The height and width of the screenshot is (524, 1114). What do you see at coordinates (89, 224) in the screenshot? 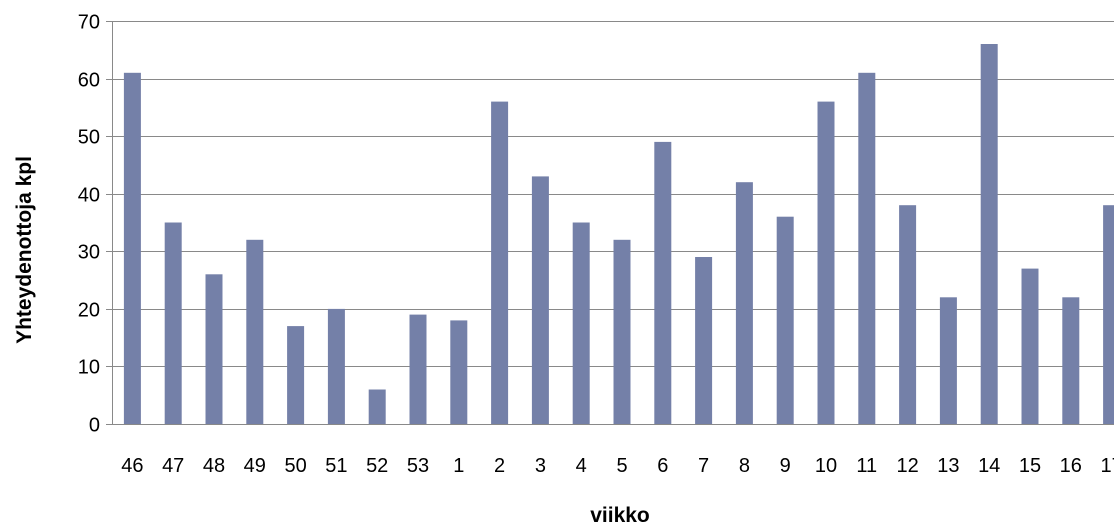
I see `y-tick-labels: 0 10 20 30 40 50 60 70` at bounding box center [89, 224].